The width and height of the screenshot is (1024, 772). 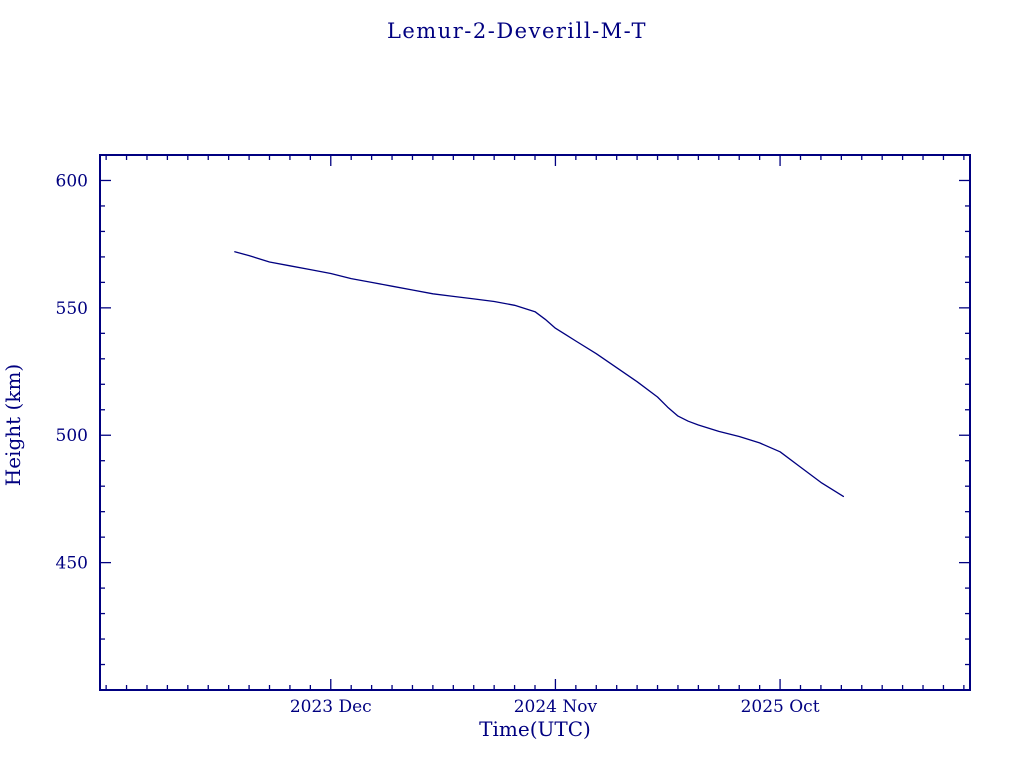 I want to click on x-tick-label: 2023 Dec, so click(x=331, y=707).